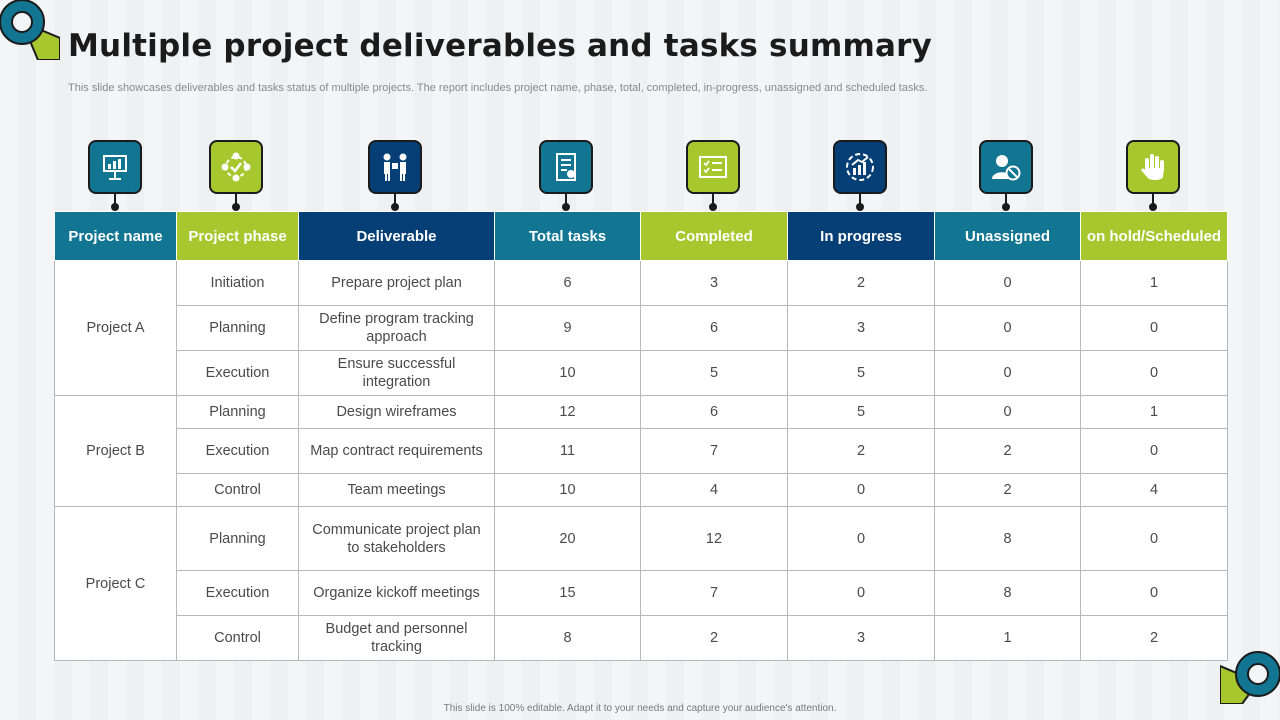 The width and height of the screenshot is (1280, 720). Describe the element at coordinates (566, 167) in the screenshot. I see `task-list-icon` at that location.